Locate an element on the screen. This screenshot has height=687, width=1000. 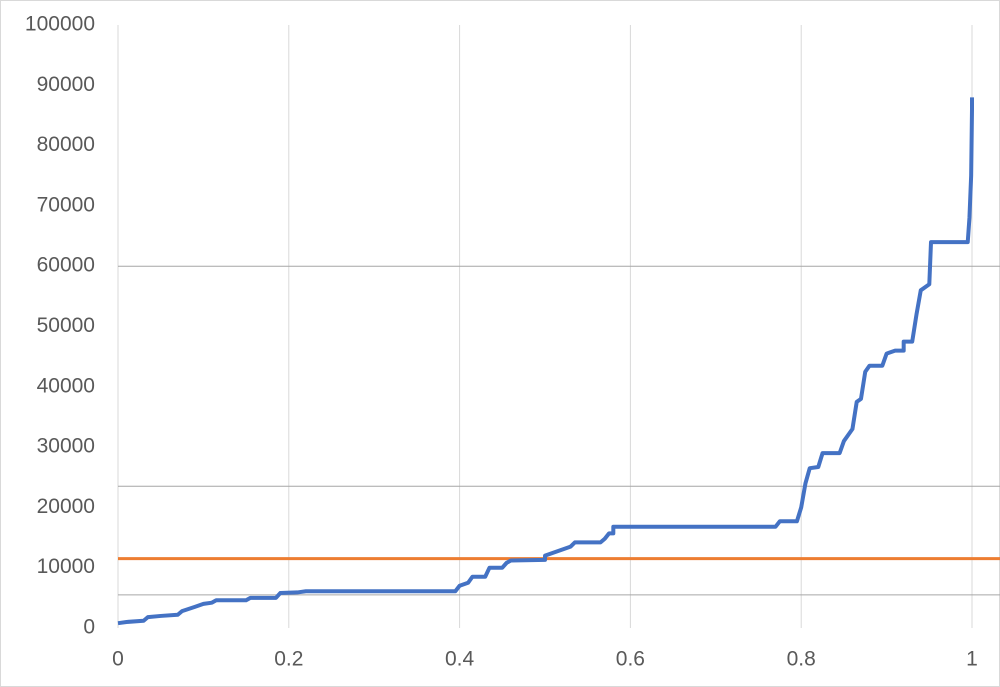
y-tick-label: 30000 is located at coordinates (66, 446).